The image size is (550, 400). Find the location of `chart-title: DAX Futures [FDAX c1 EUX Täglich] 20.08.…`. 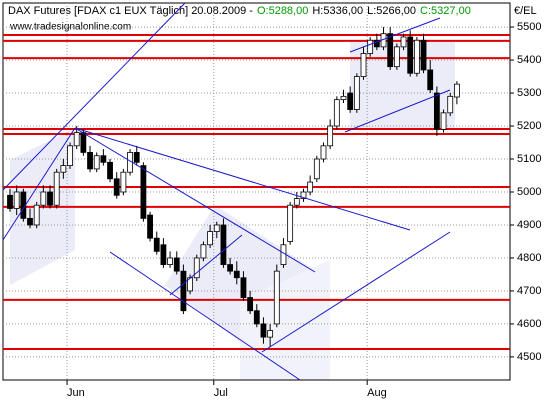

chart-title: DAX Futures [FDAX c1 EUX Täglich] 20.08.… is located at coordinates (239, 11).